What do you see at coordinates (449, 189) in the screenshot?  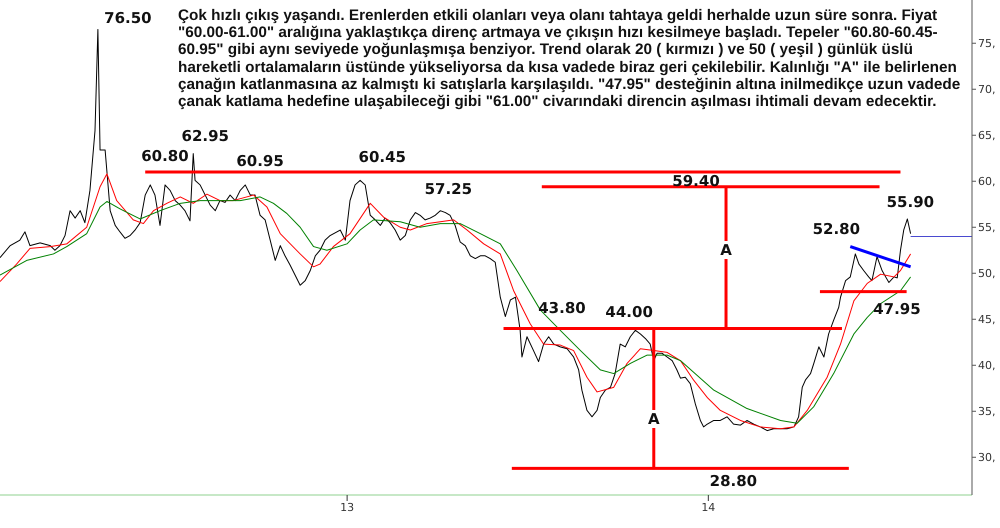 I see `annotation: 57.25` at bounding box center [449, 189].